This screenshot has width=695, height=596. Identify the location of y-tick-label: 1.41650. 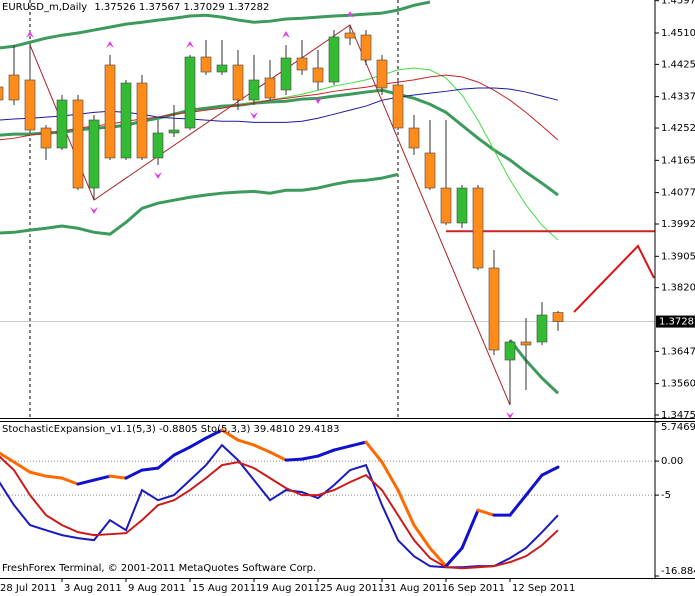
(678, 160).